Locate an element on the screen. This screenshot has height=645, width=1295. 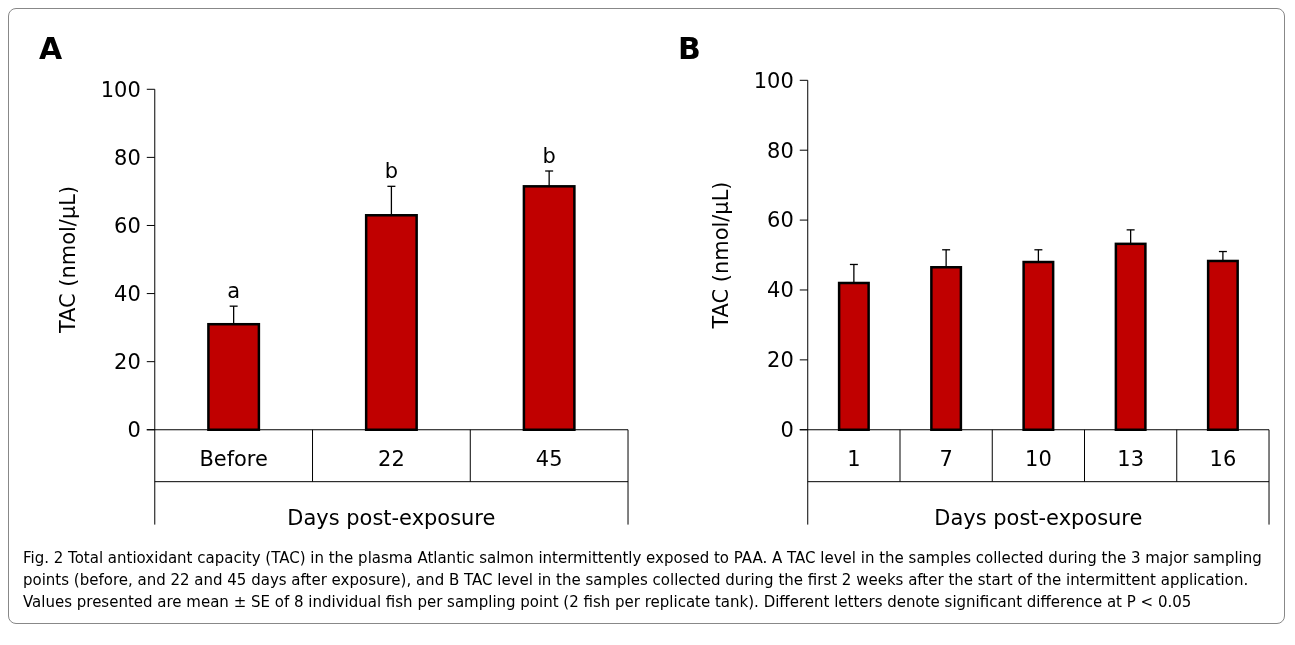
chart-title: B is located at coordinates (689, 49).